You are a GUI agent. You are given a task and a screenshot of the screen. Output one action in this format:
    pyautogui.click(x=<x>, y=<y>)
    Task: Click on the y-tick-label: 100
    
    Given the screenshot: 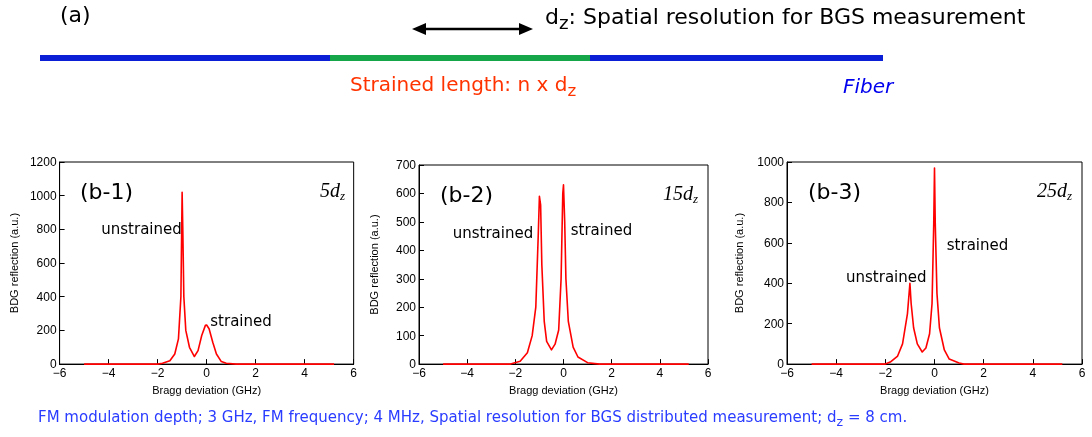 What is the action you would take?
    pyautogui.click(x=406, y=335)
    